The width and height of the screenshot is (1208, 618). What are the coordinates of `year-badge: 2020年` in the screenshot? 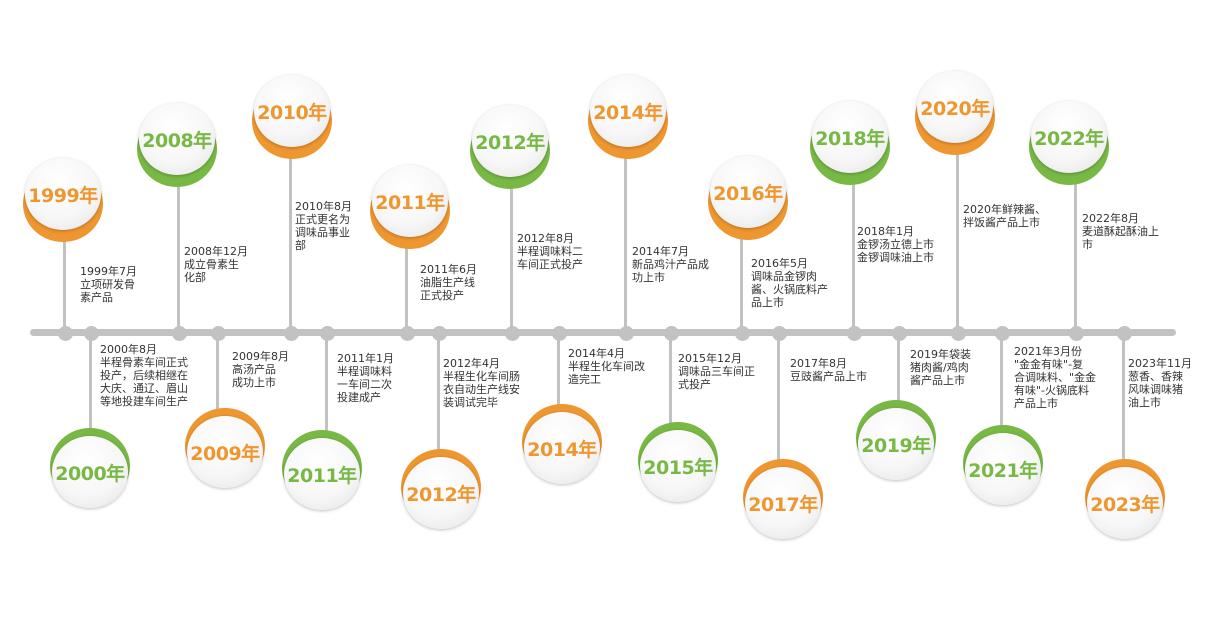 It's located at (955, 113).